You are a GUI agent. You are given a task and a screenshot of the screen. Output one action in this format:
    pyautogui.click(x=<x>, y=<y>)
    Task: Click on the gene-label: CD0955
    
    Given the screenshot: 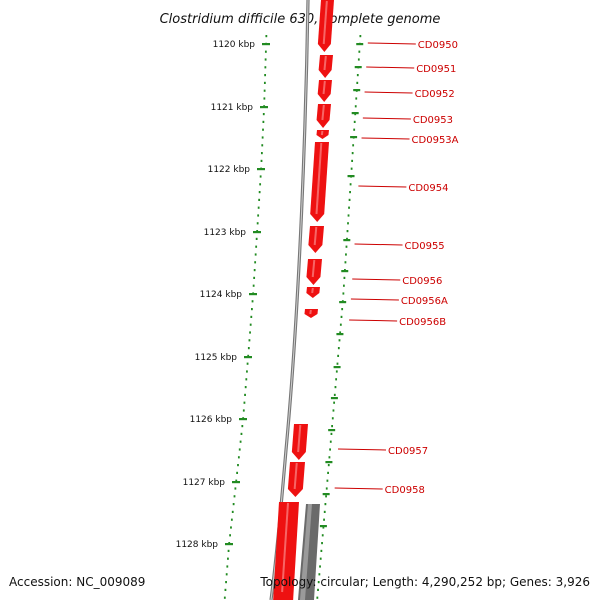 What is the action you would take?
    pyautogui.click(x=425, y=246)
    